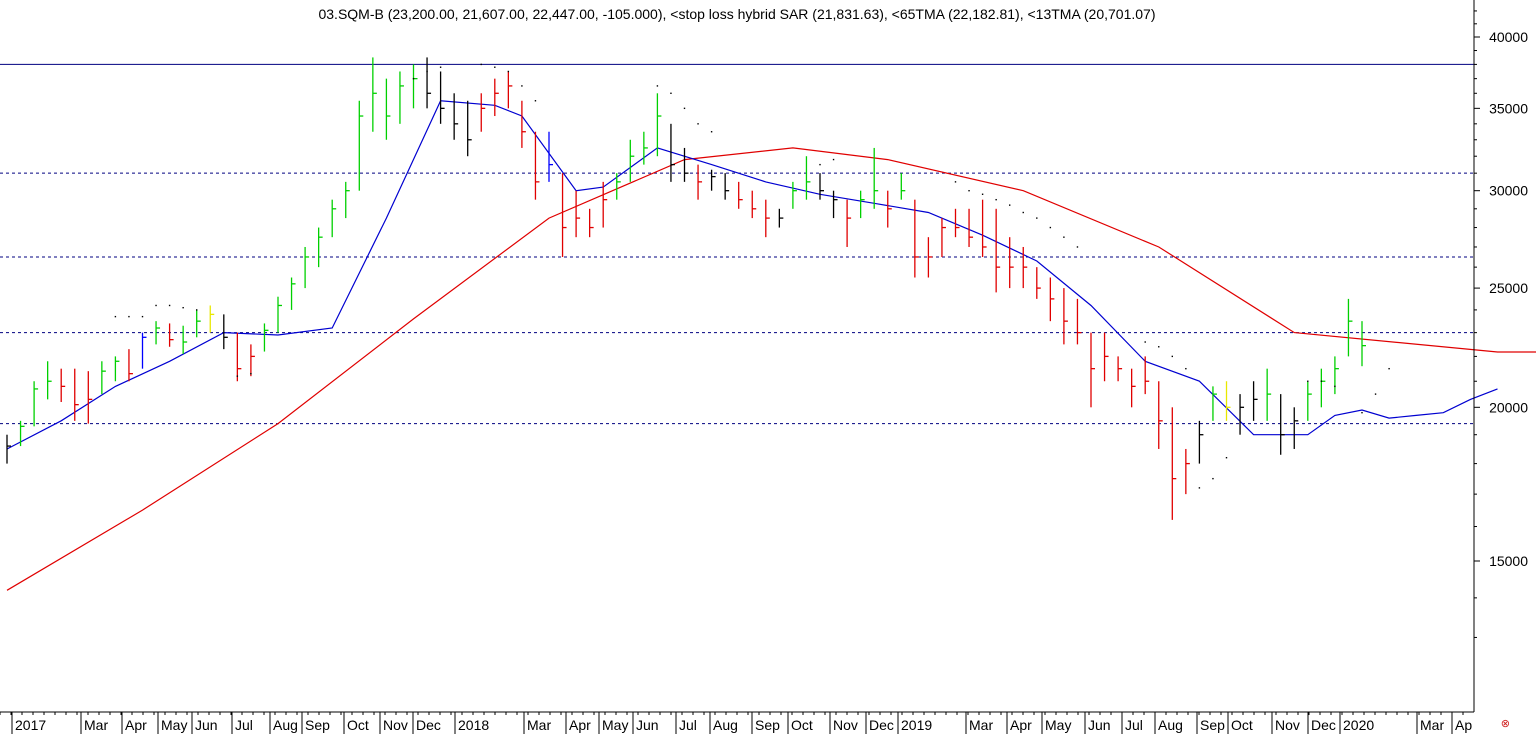 Image resolution: width=1536 pixels, height=734 pixels. What do you see at coordinates (473, 725) in the screenshot?
I see `x-tick-label: 2018` at bounding box center [473, 725].